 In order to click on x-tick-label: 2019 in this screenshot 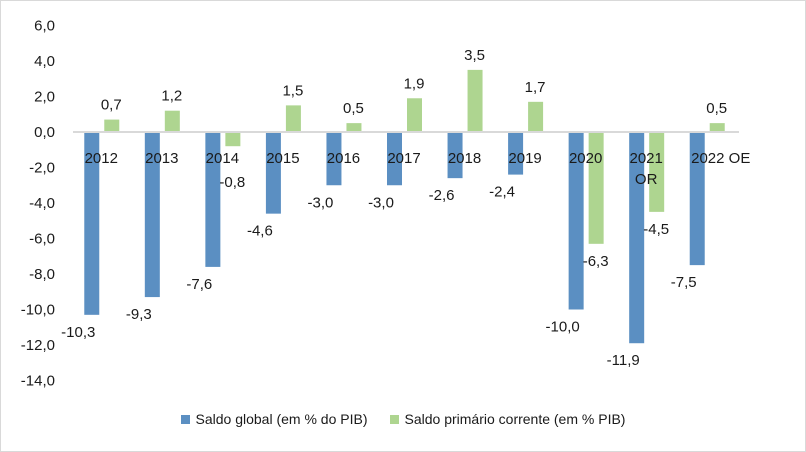, I will do `click(524, 158)`.